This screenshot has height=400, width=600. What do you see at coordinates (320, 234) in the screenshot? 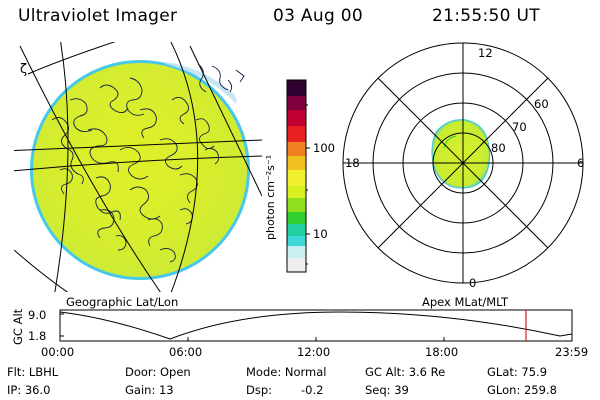
I see `colorbar-tick-10: 10` at bounding box center [320, 234].